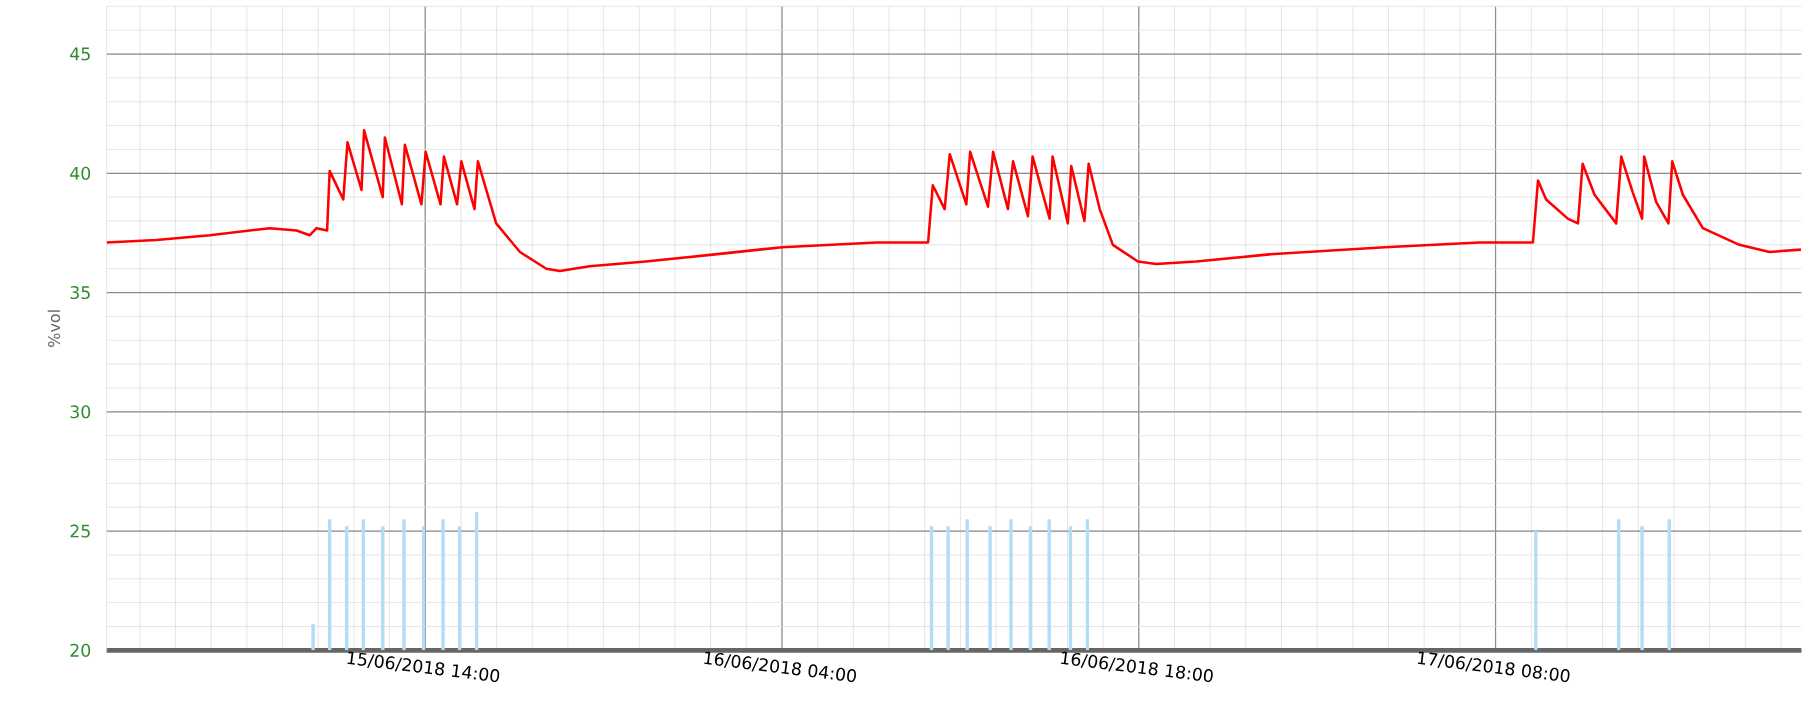 The image size is (1811, 721). What do you see at coordinates (54, 328) in the screenshot?
I see `y-axis-title: %vol` at bounding box center [54, 328].